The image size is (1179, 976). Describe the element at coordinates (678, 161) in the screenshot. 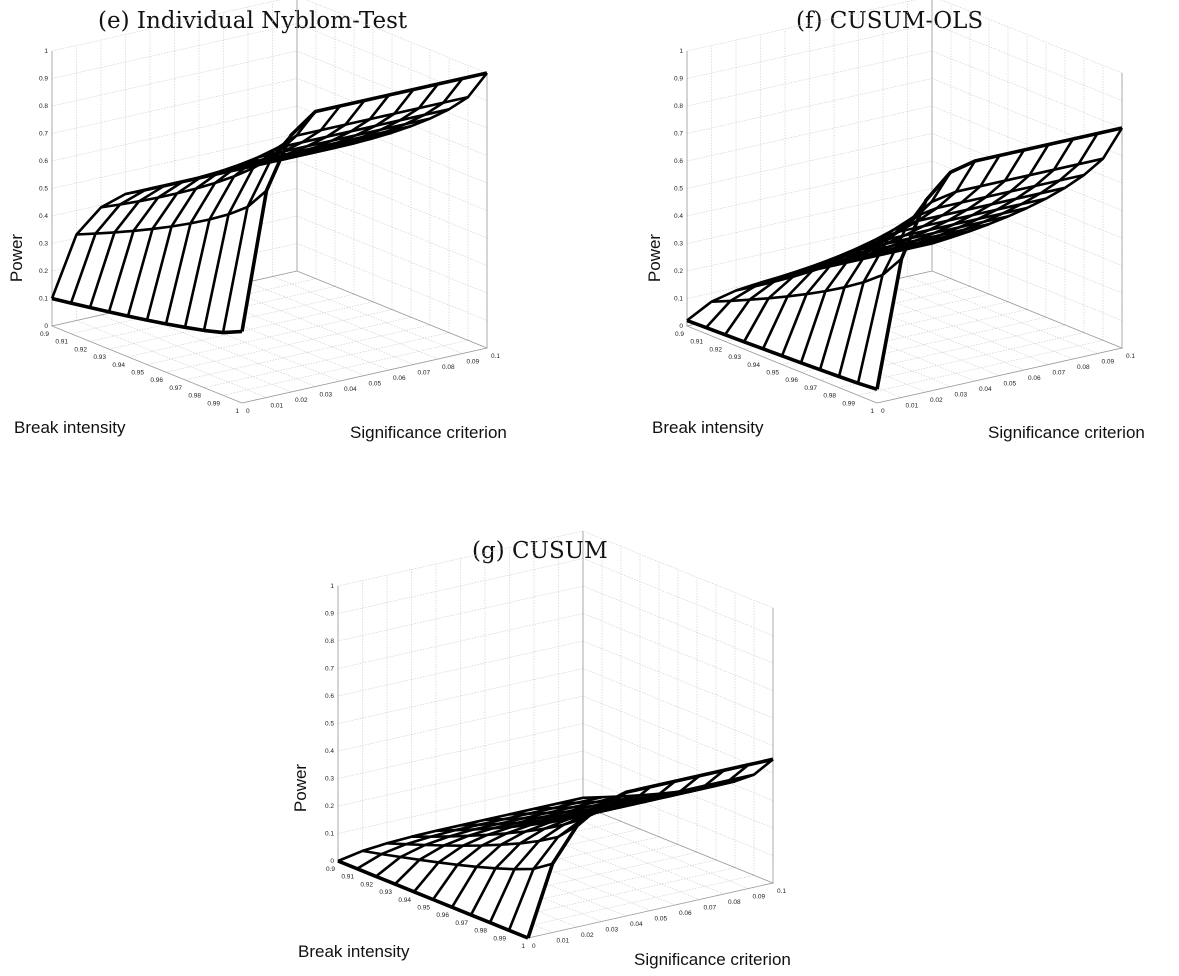

I see `z-tick-label: 0.6` at that location.